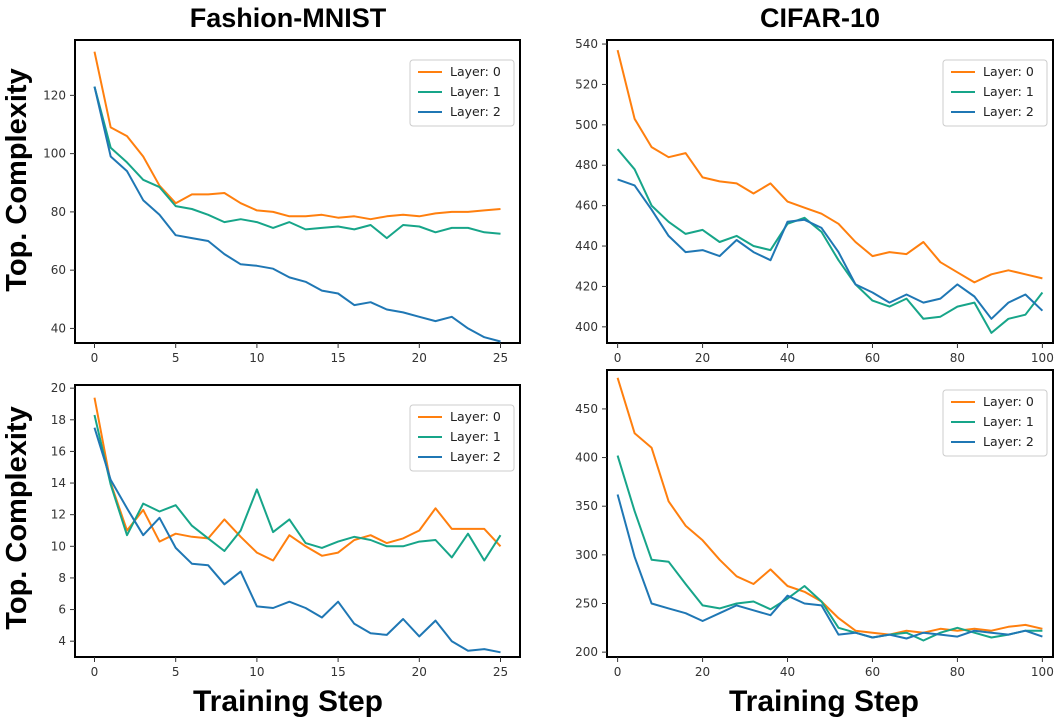 Image resolution: width=1058 pixels, height=719 pixels. What do you see at coordinates (586, 652) in the screenshot?
I see `y-tick-label: 200` at bounding box center [586, 652].